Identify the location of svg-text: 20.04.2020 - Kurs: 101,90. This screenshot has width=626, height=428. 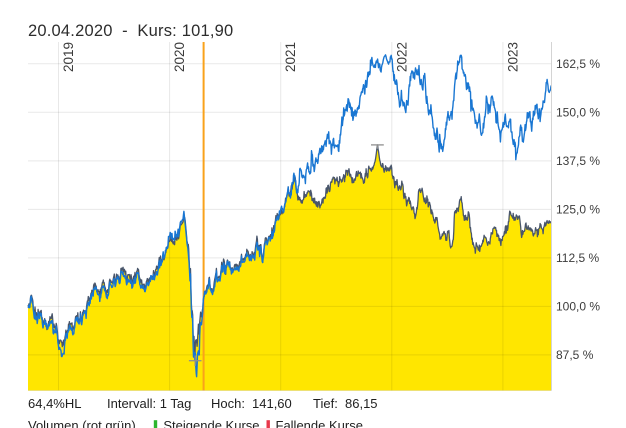
(130, 31).